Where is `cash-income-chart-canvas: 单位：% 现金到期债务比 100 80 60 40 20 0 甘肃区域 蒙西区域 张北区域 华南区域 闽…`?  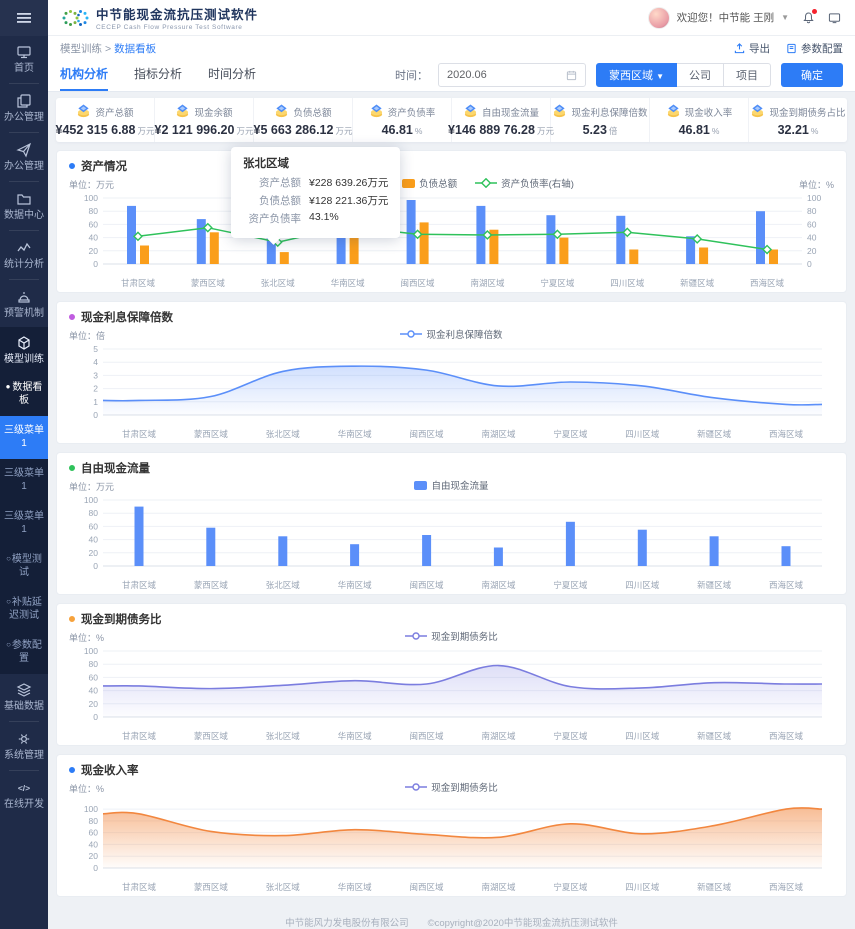
cash-income-chart-canvas: 单位：% 现金到期债务比 100 80 60 40 20 0 甘肃区域 蒙西区域 张北区域 华南区域 闽… is located at coordinates (451, 837).